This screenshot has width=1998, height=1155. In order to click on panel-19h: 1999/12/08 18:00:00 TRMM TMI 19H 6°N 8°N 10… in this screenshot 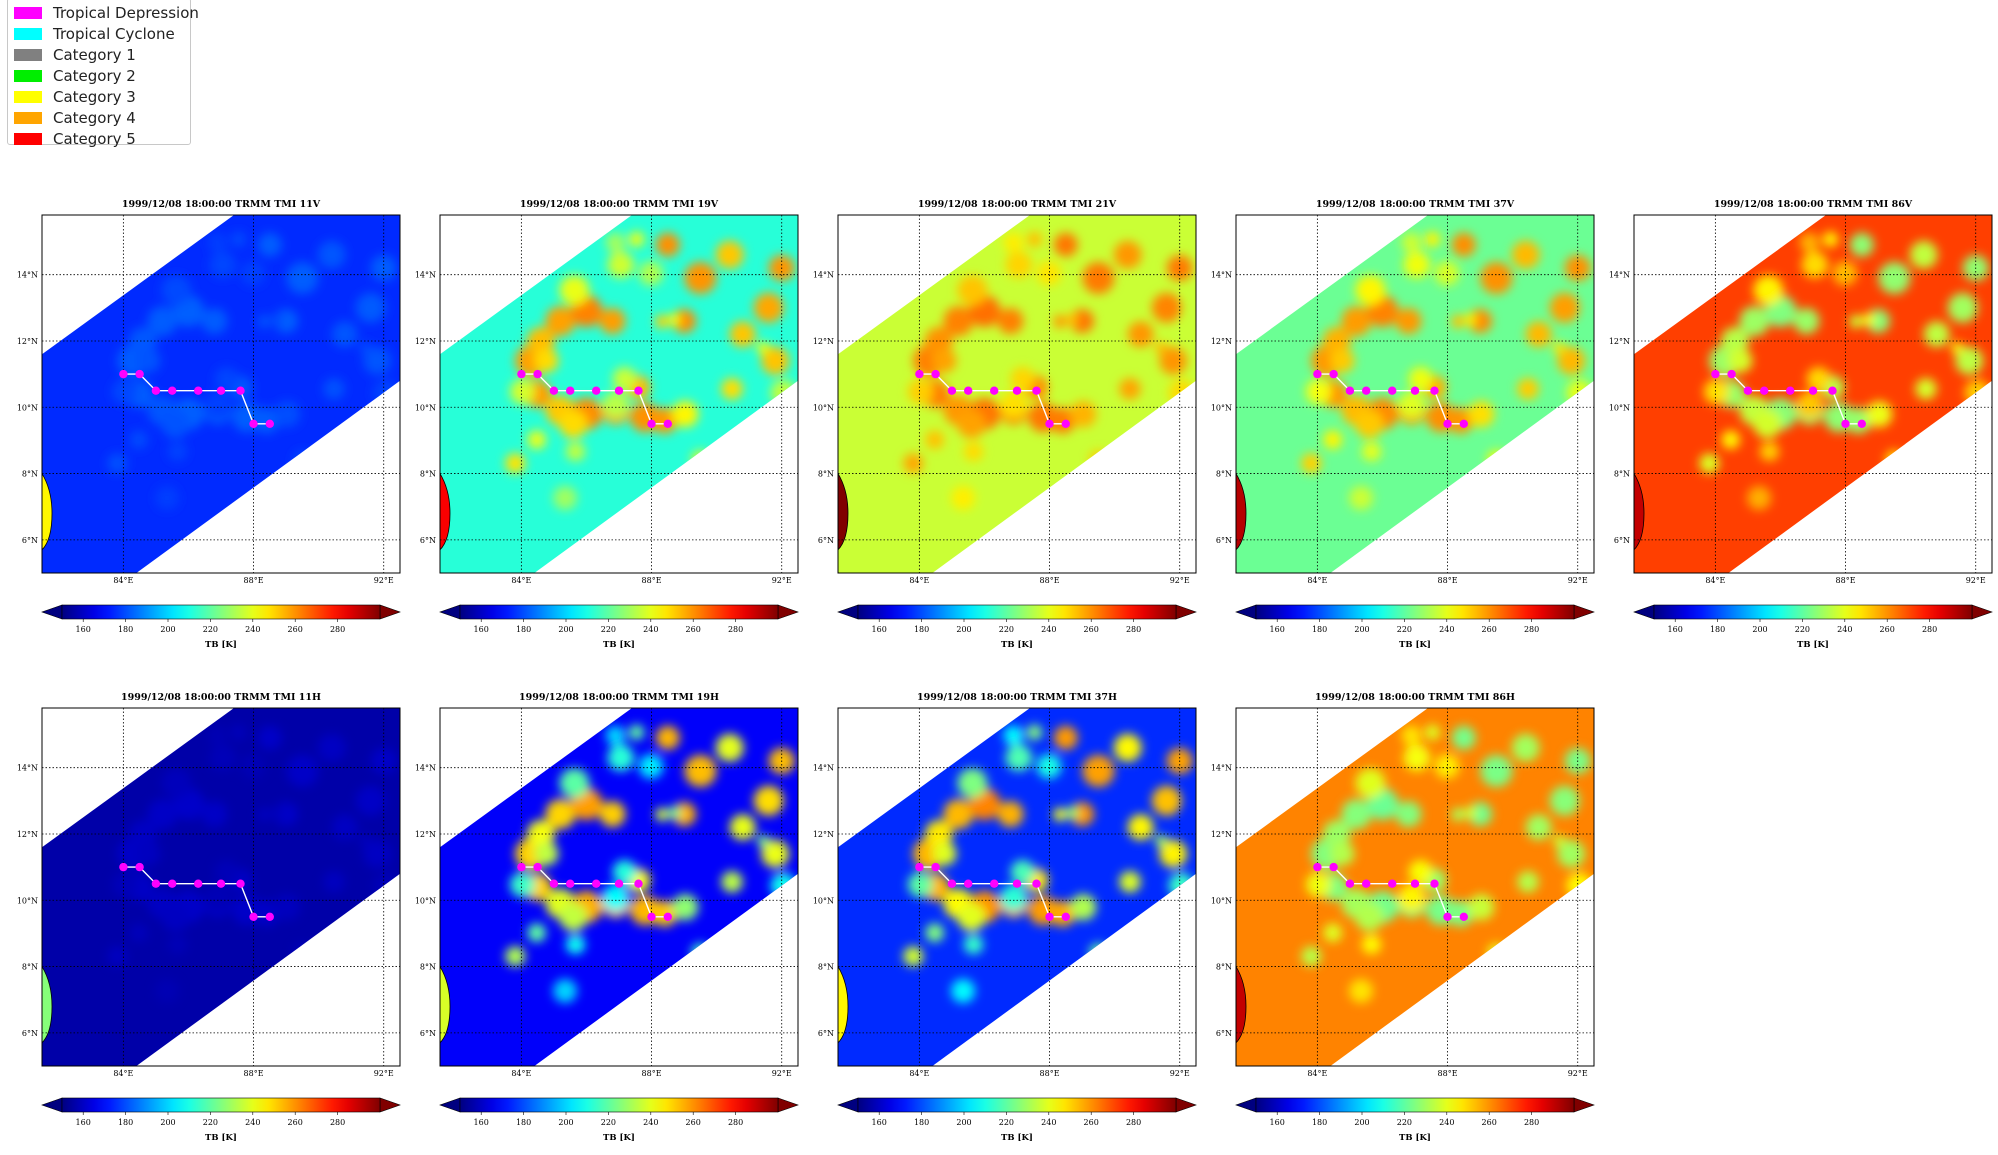, I will do `click(607, 917)`.